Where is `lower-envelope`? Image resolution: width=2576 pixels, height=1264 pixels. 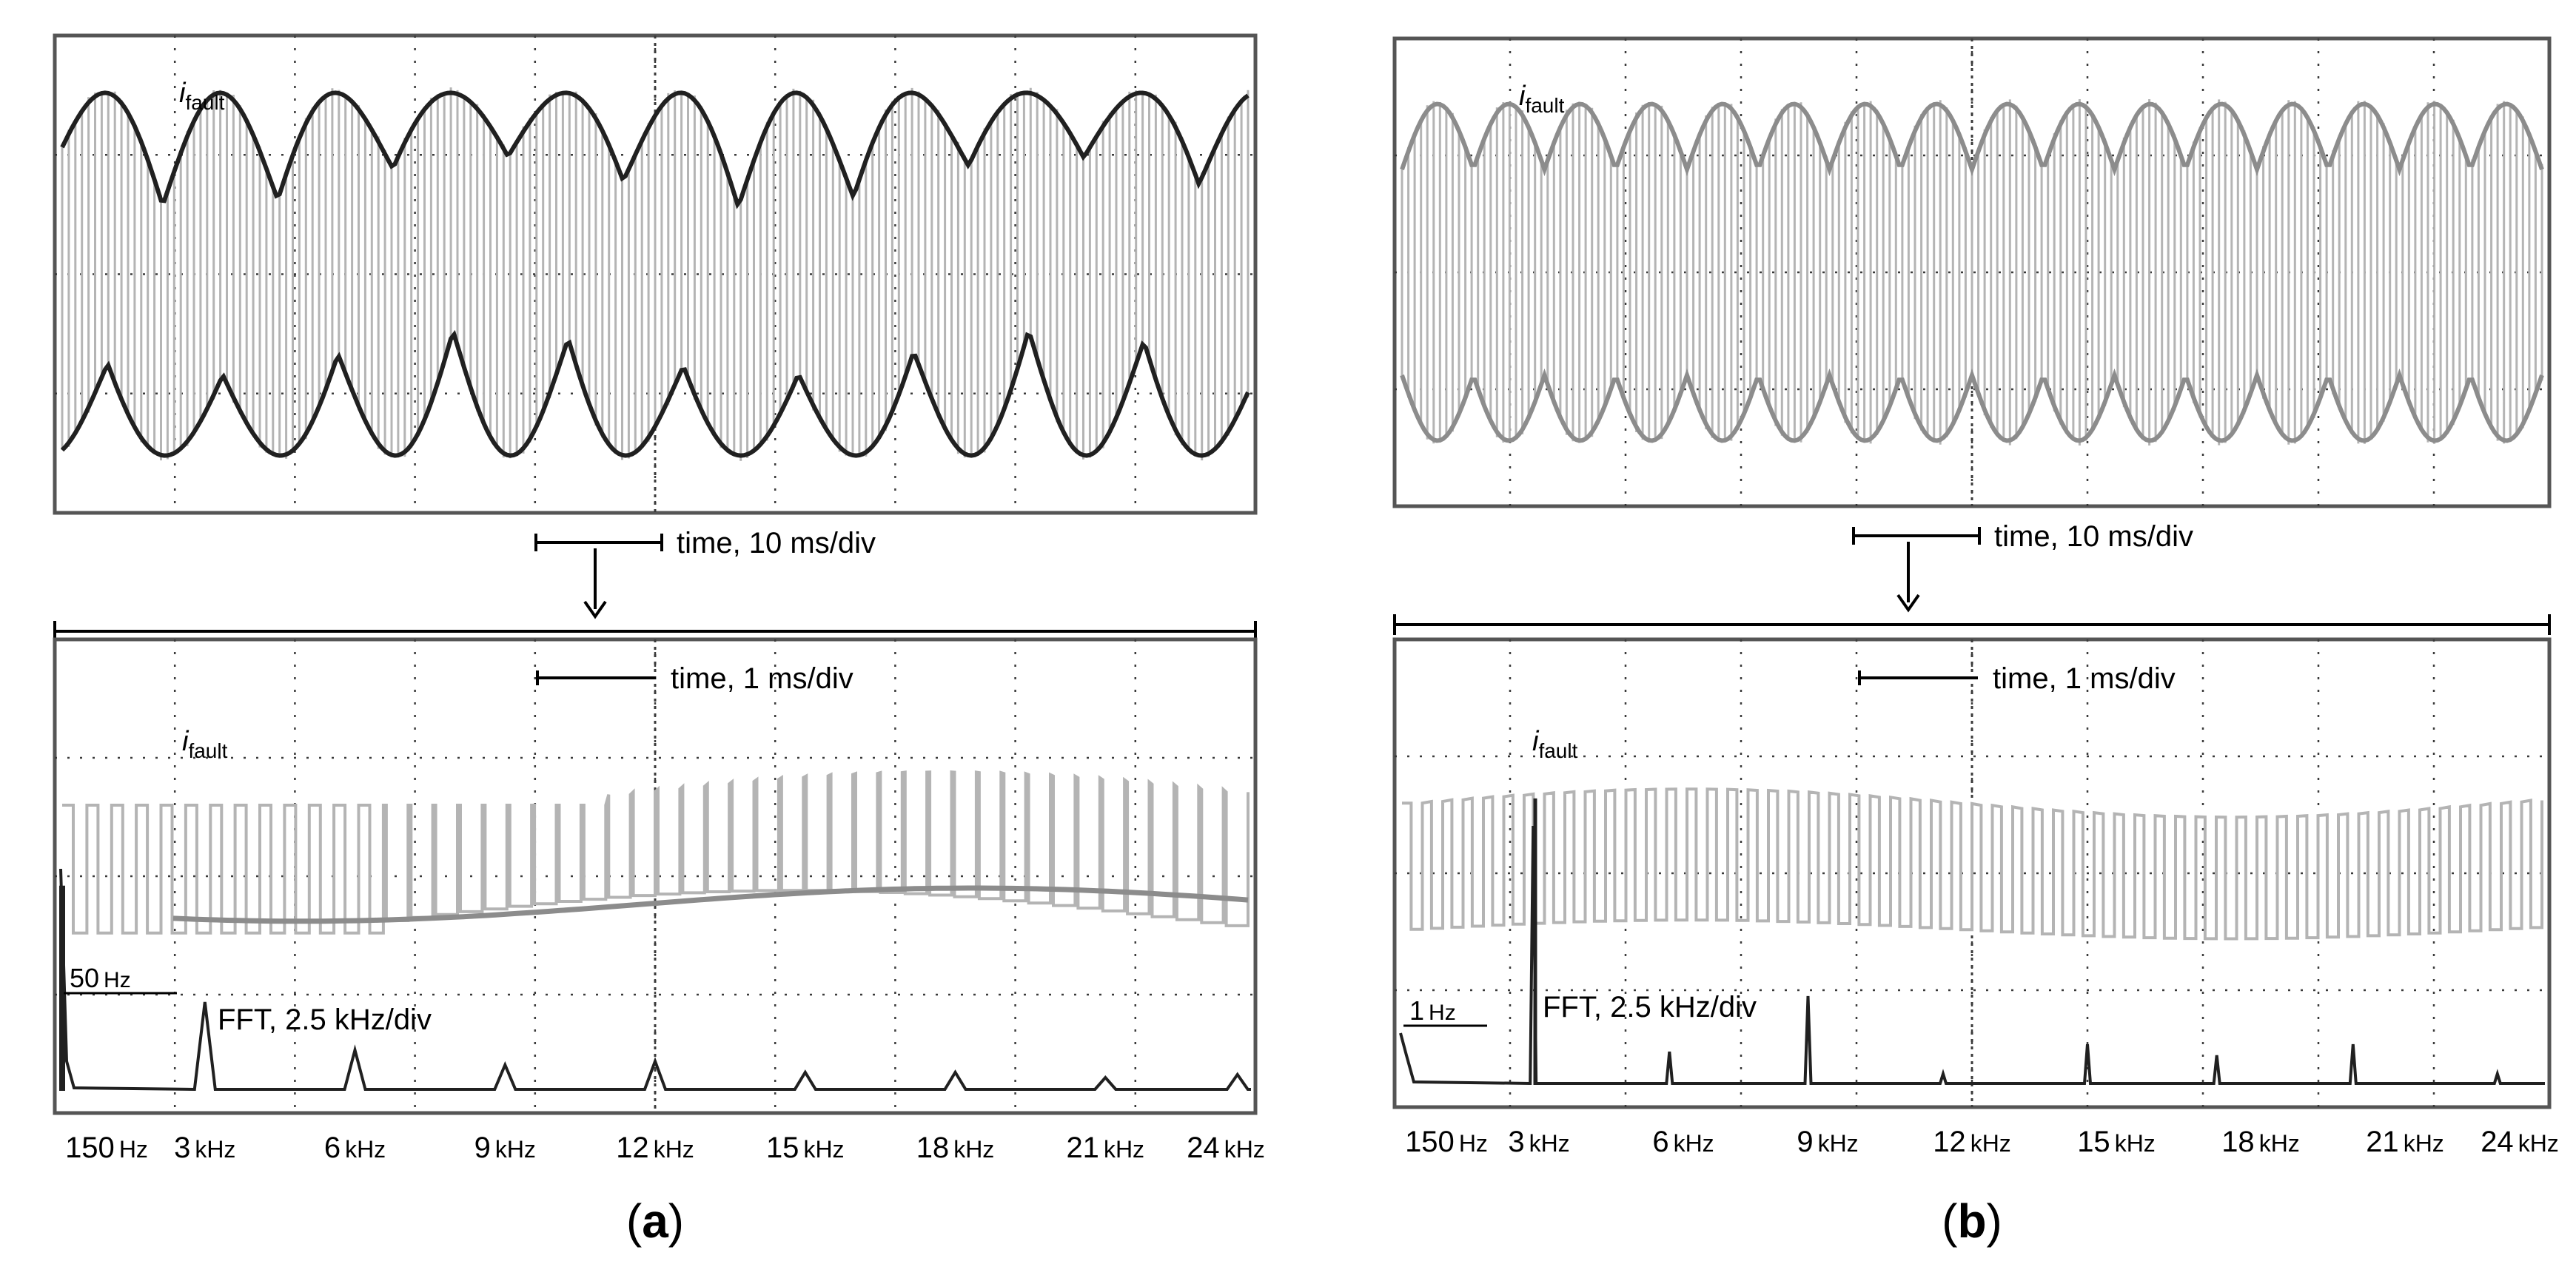 lower-envelope is located at coordinates (655, 394).